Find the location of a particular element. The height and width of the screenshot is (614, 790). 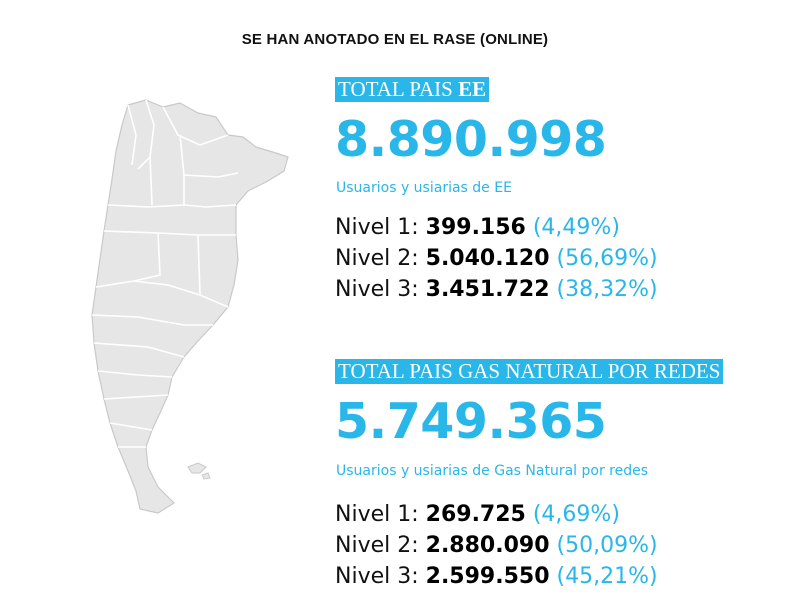

gas-total: 5.749.365 is located at coordinates (471, 421).